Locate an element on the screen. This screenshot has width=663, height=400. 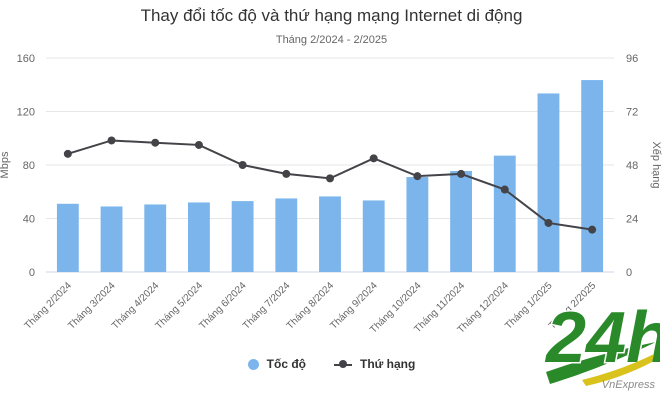
y2-tick-label: 72 is located at coordinates (632, 113).